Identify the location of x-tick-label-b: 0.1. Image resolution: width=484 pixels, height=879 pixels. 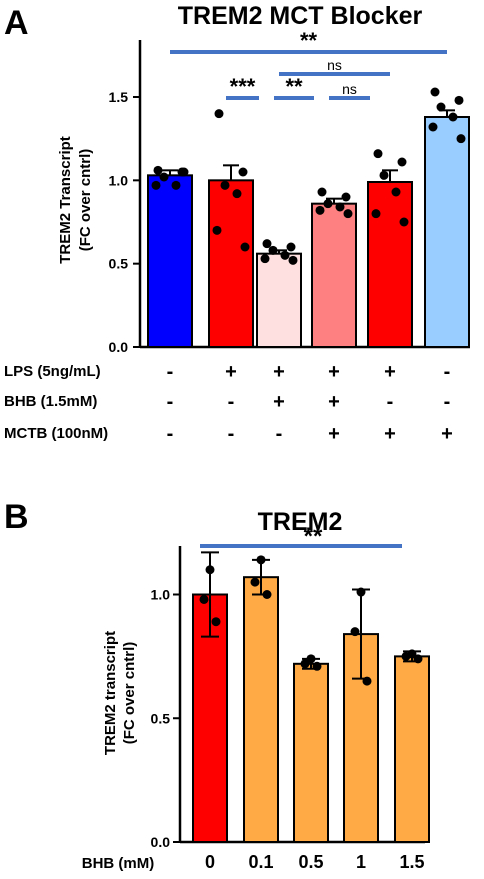
(260, 862).